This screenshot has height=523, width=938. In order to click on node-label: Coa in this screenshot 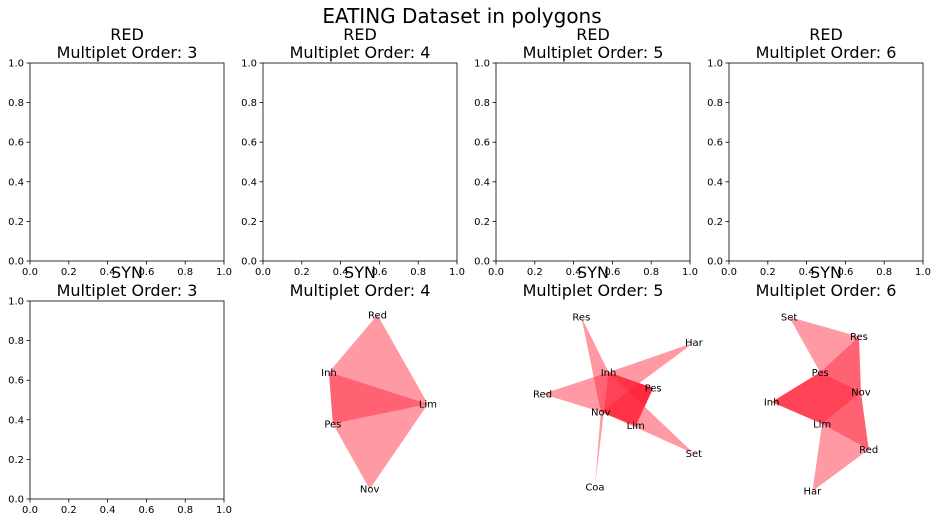, I will do `click(594, 488)`.